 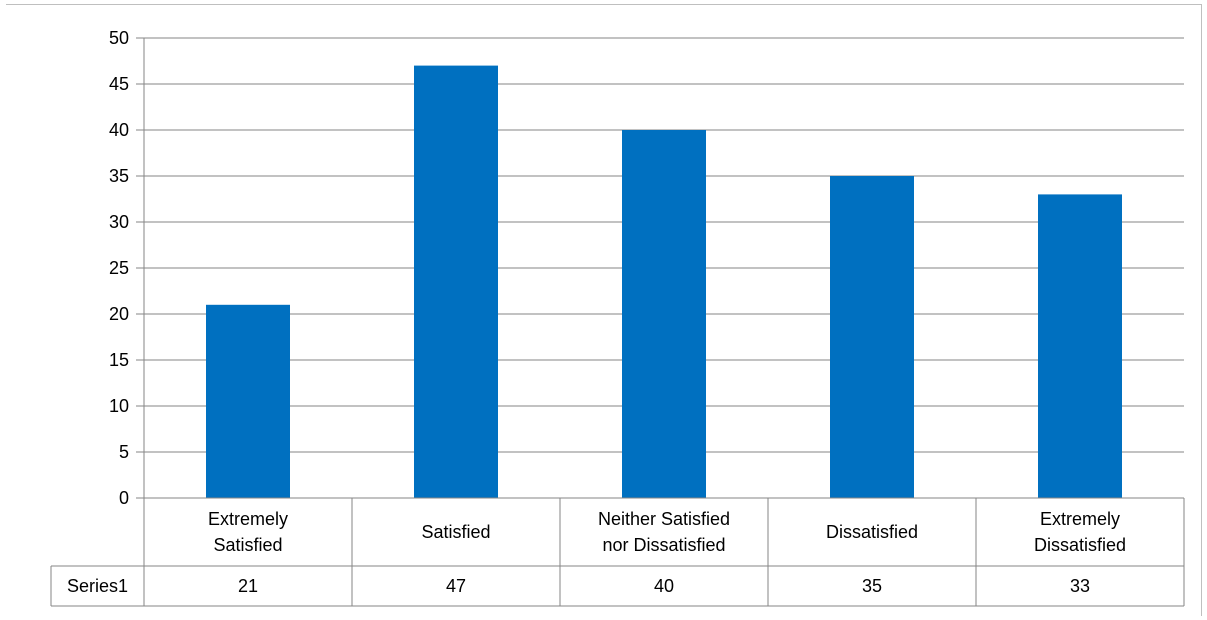 What do you see at coordinates (872, 586) in the screenshot?
I see `data-table-value: 35` at bounding box center [872, 586].